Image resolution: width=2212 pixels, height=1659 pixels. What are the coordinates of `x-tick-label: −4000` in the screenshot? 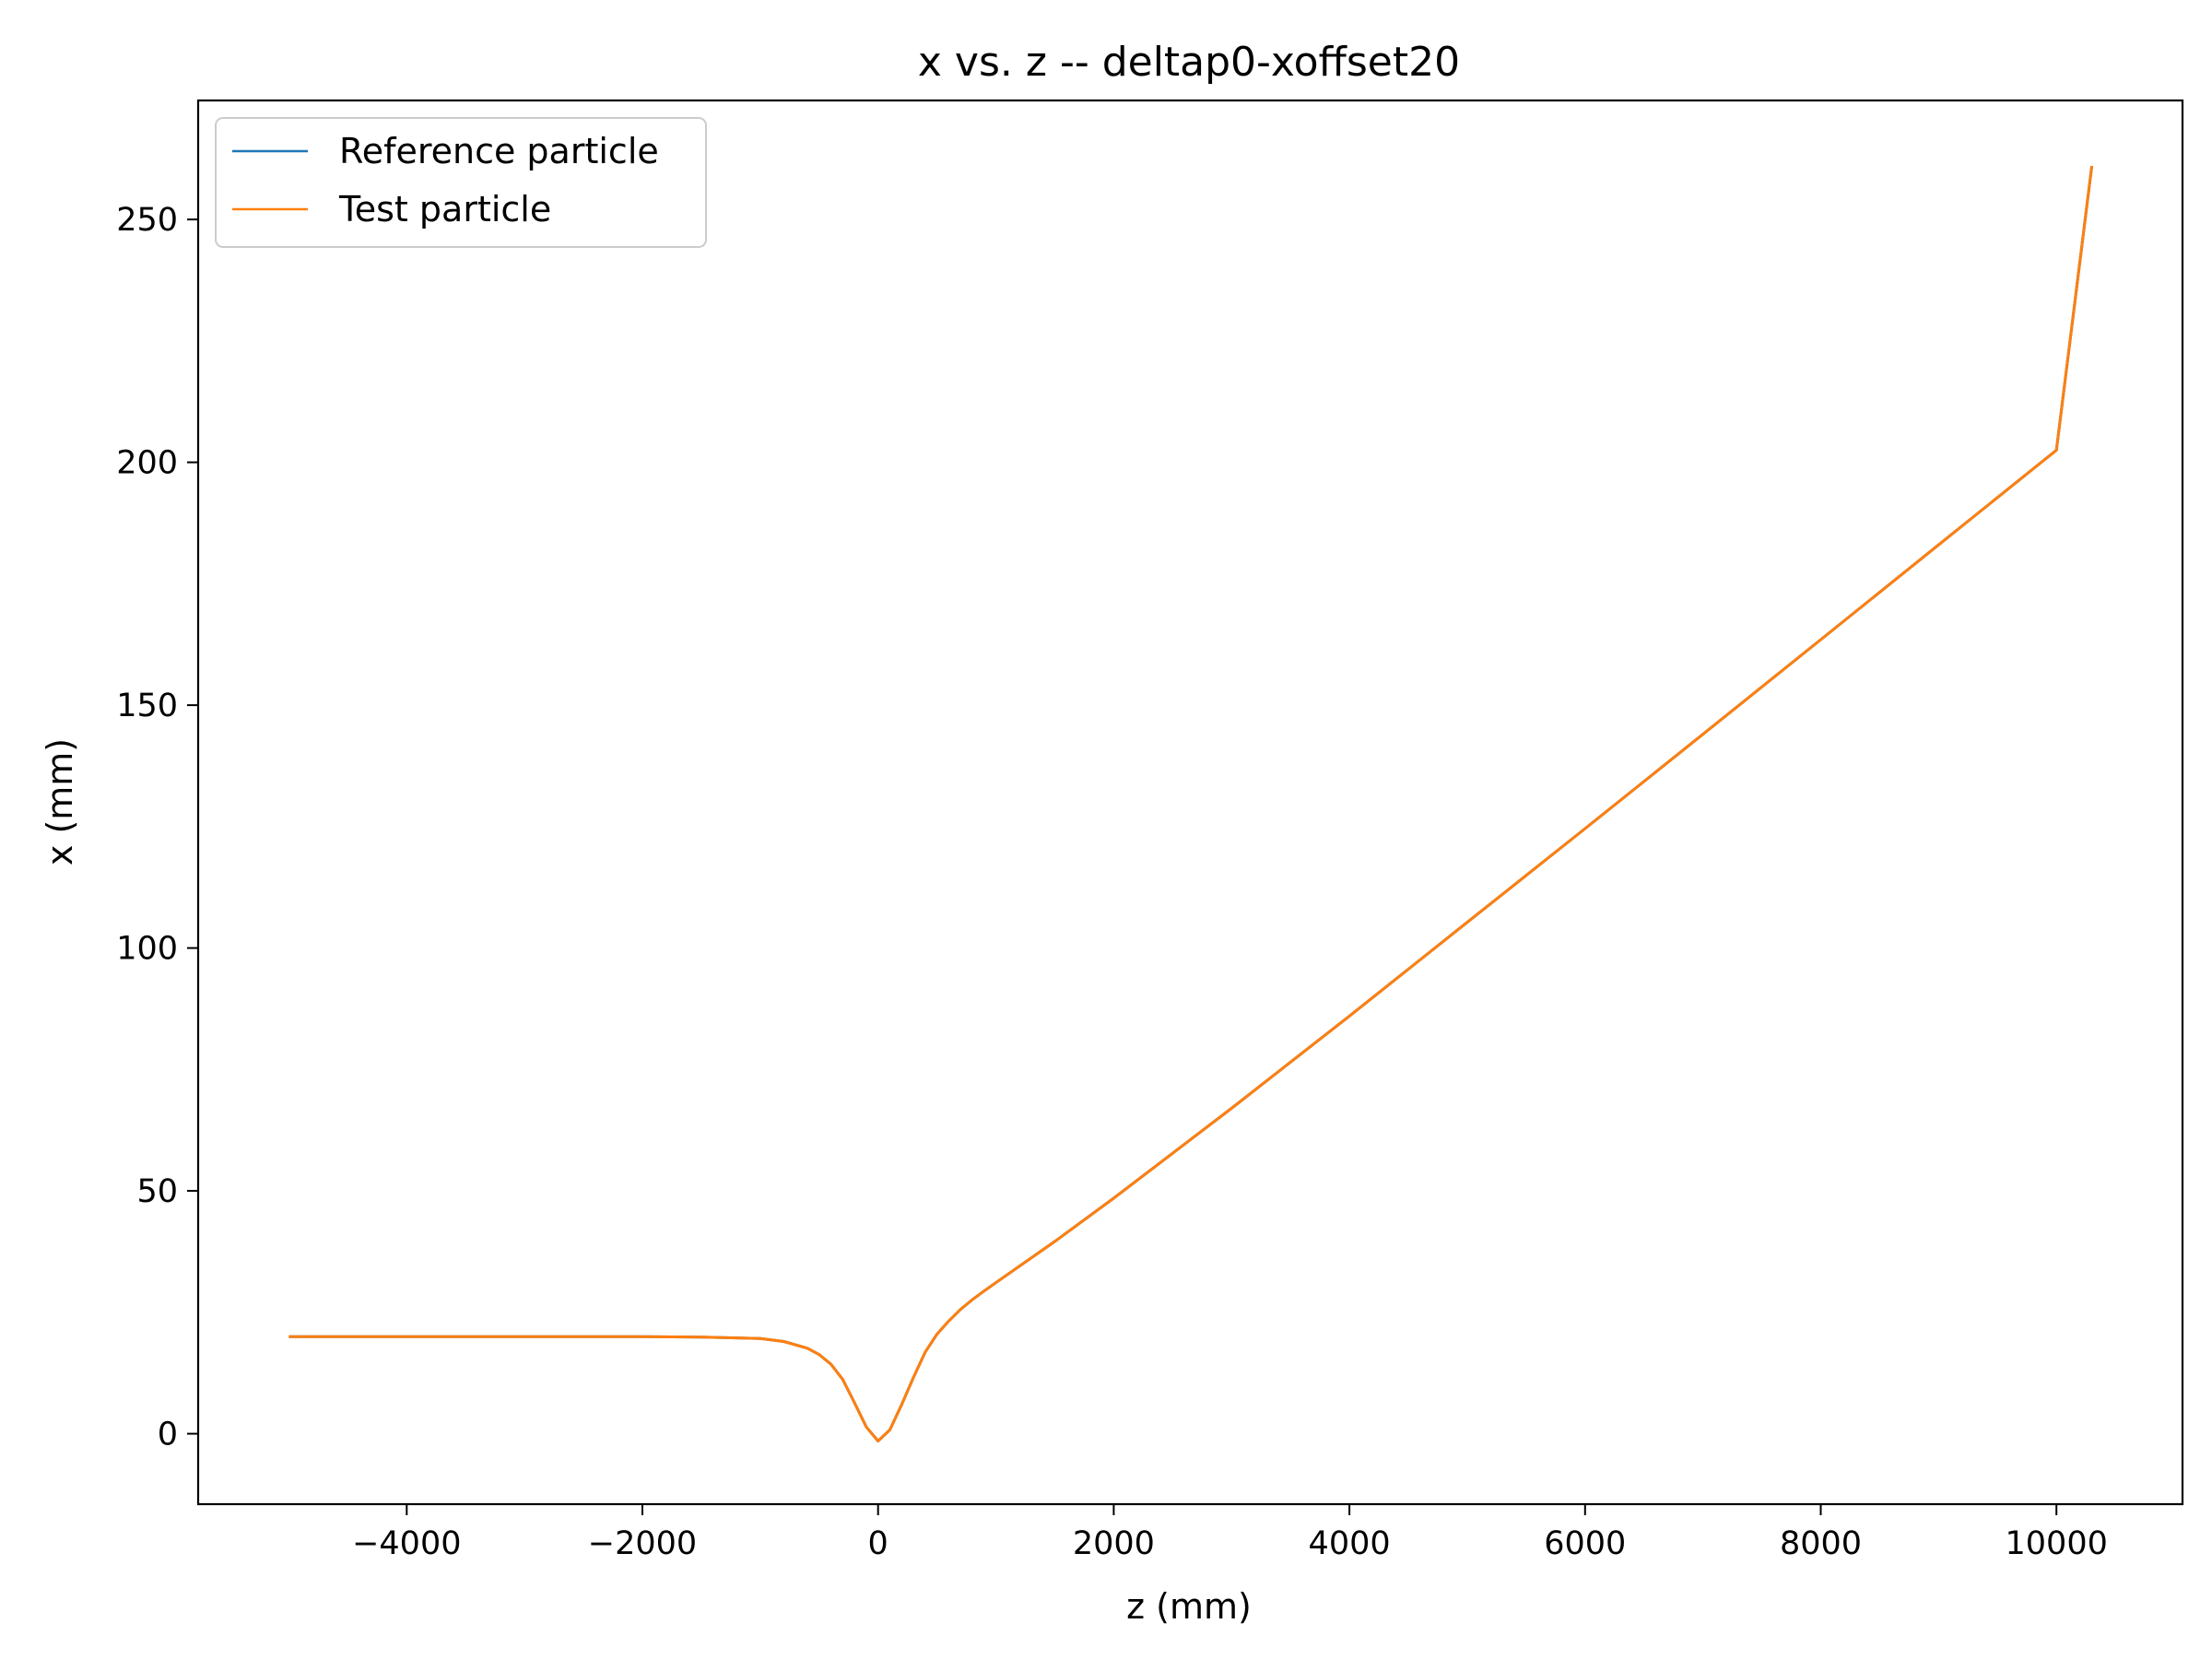 It's located at (406, 1543).